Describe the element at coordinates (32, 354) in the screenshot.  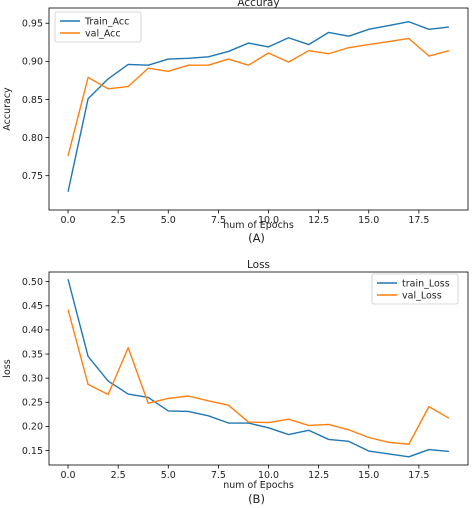
I see `y-tick-label: 0.35` at that location.